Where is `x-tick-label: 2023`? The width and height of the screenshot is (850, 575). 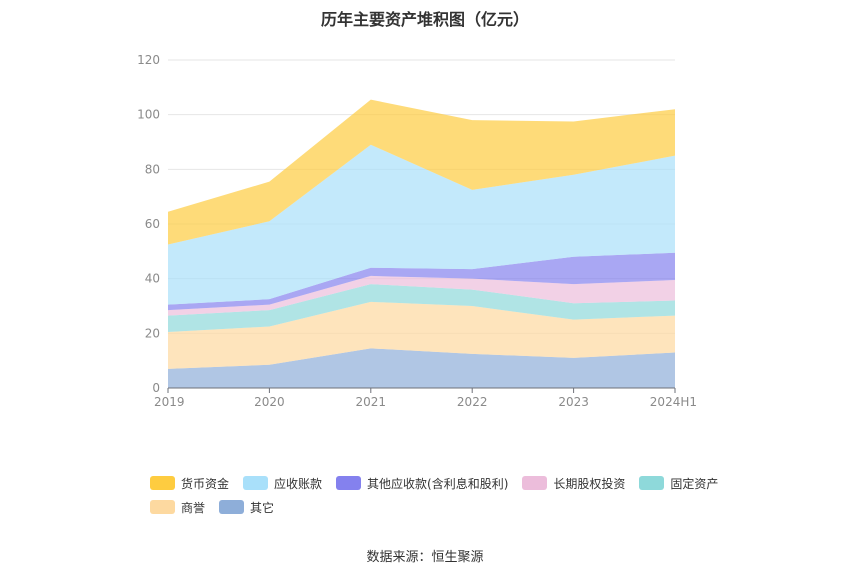 x-tick-label: 2023 is located at coordinates (573, 402).